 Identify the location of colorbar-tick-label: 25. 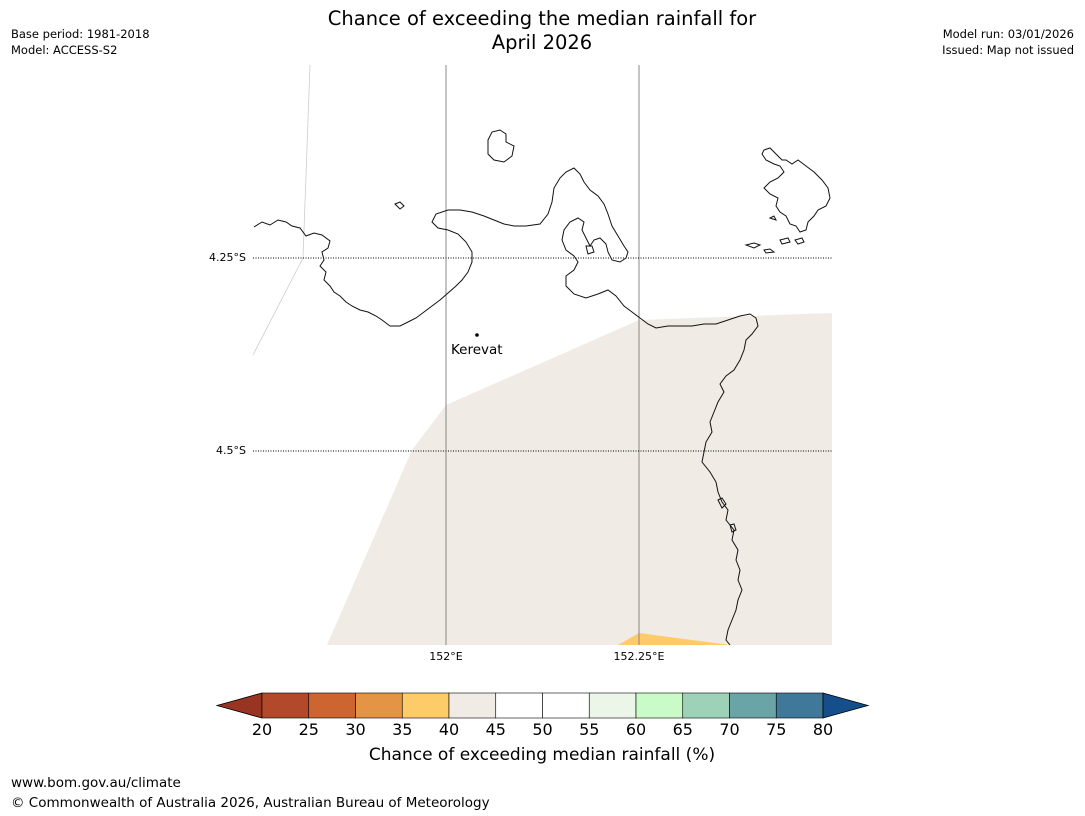
(308, 729).